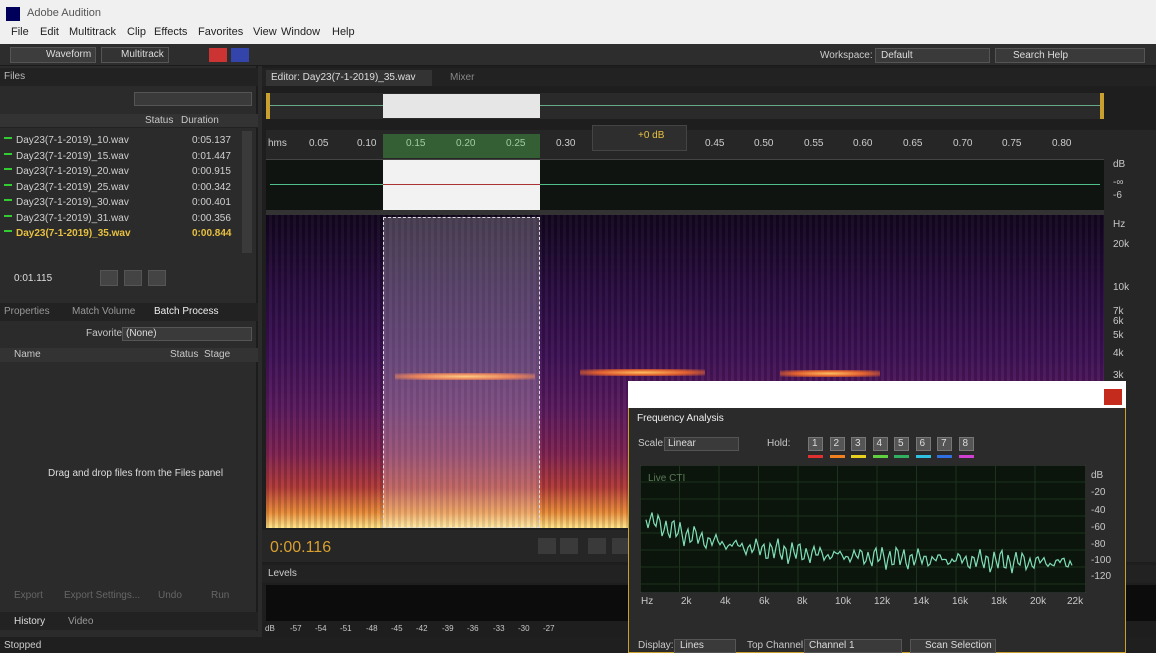  I want to click on spectral-streak, so click(642, 372).